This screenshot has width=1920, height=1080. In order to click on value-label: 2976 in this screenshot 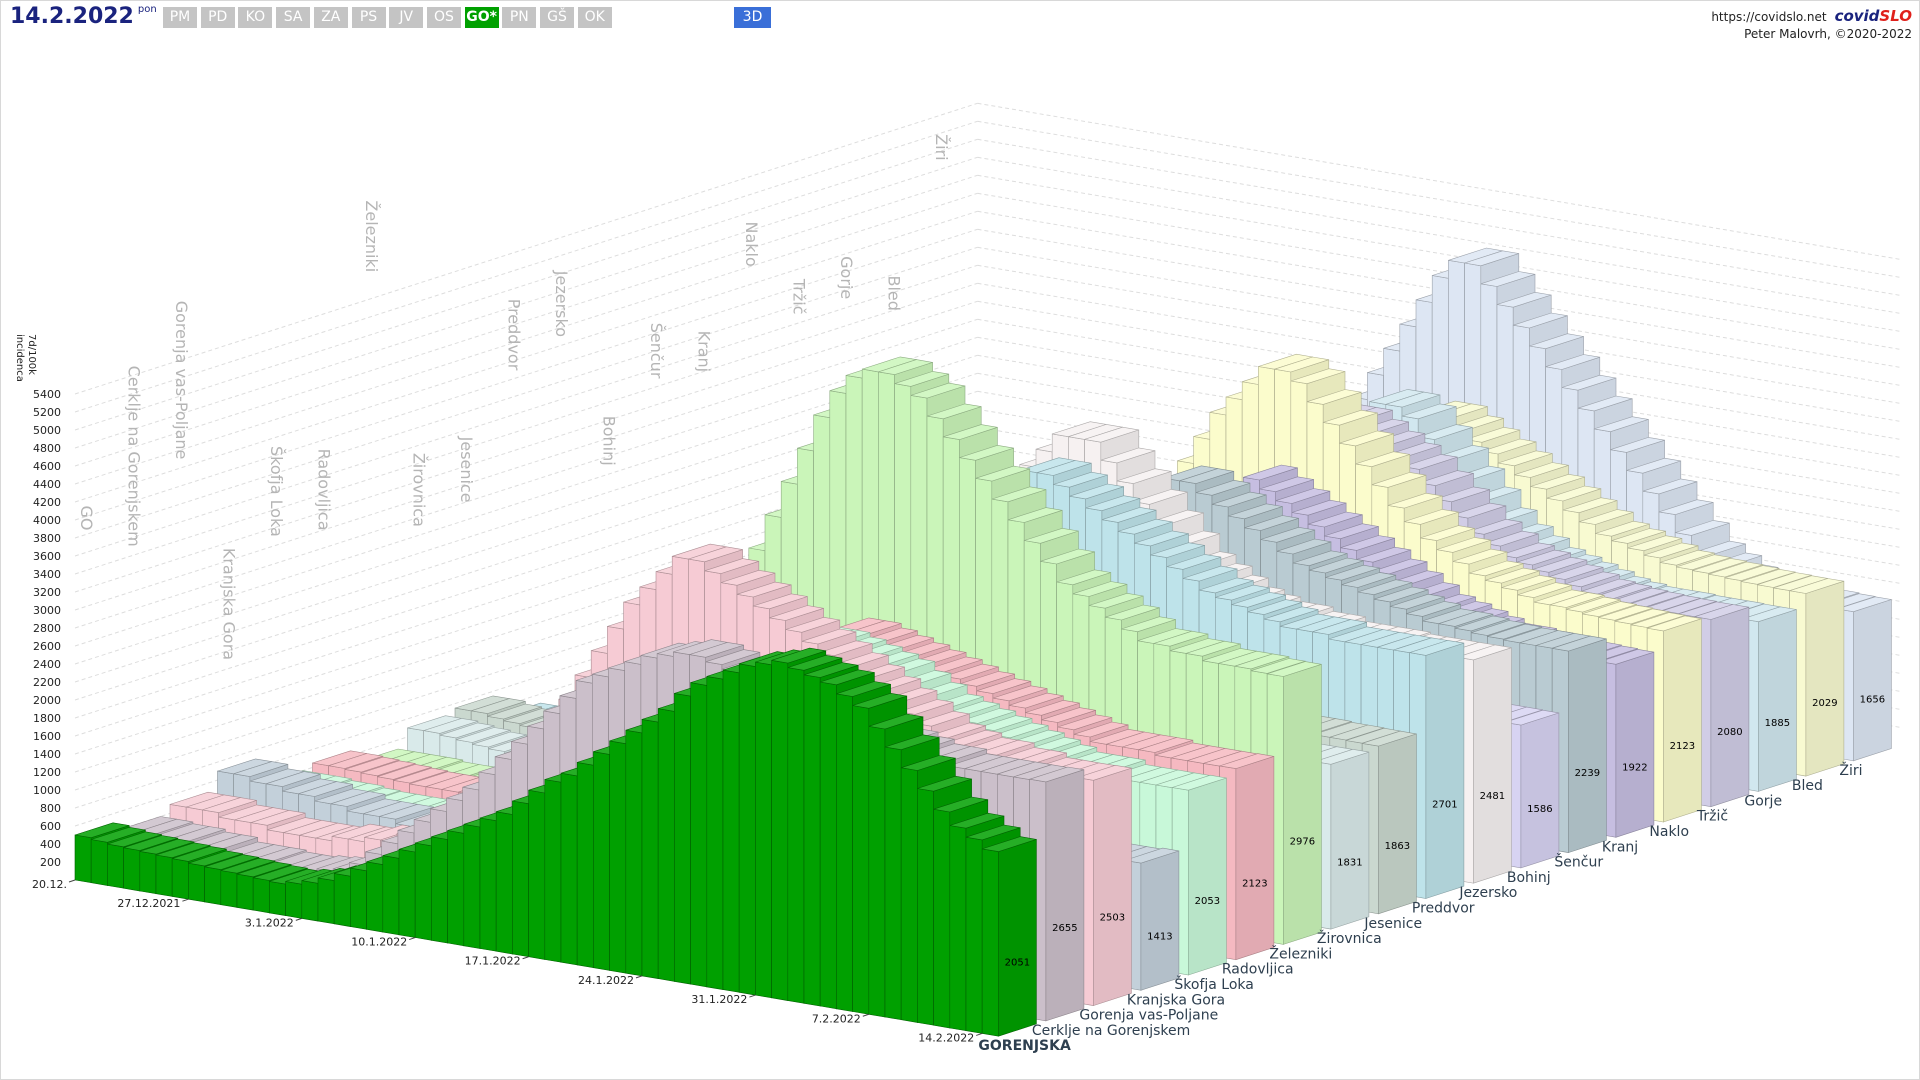, I will do `click(1302, 842)`.